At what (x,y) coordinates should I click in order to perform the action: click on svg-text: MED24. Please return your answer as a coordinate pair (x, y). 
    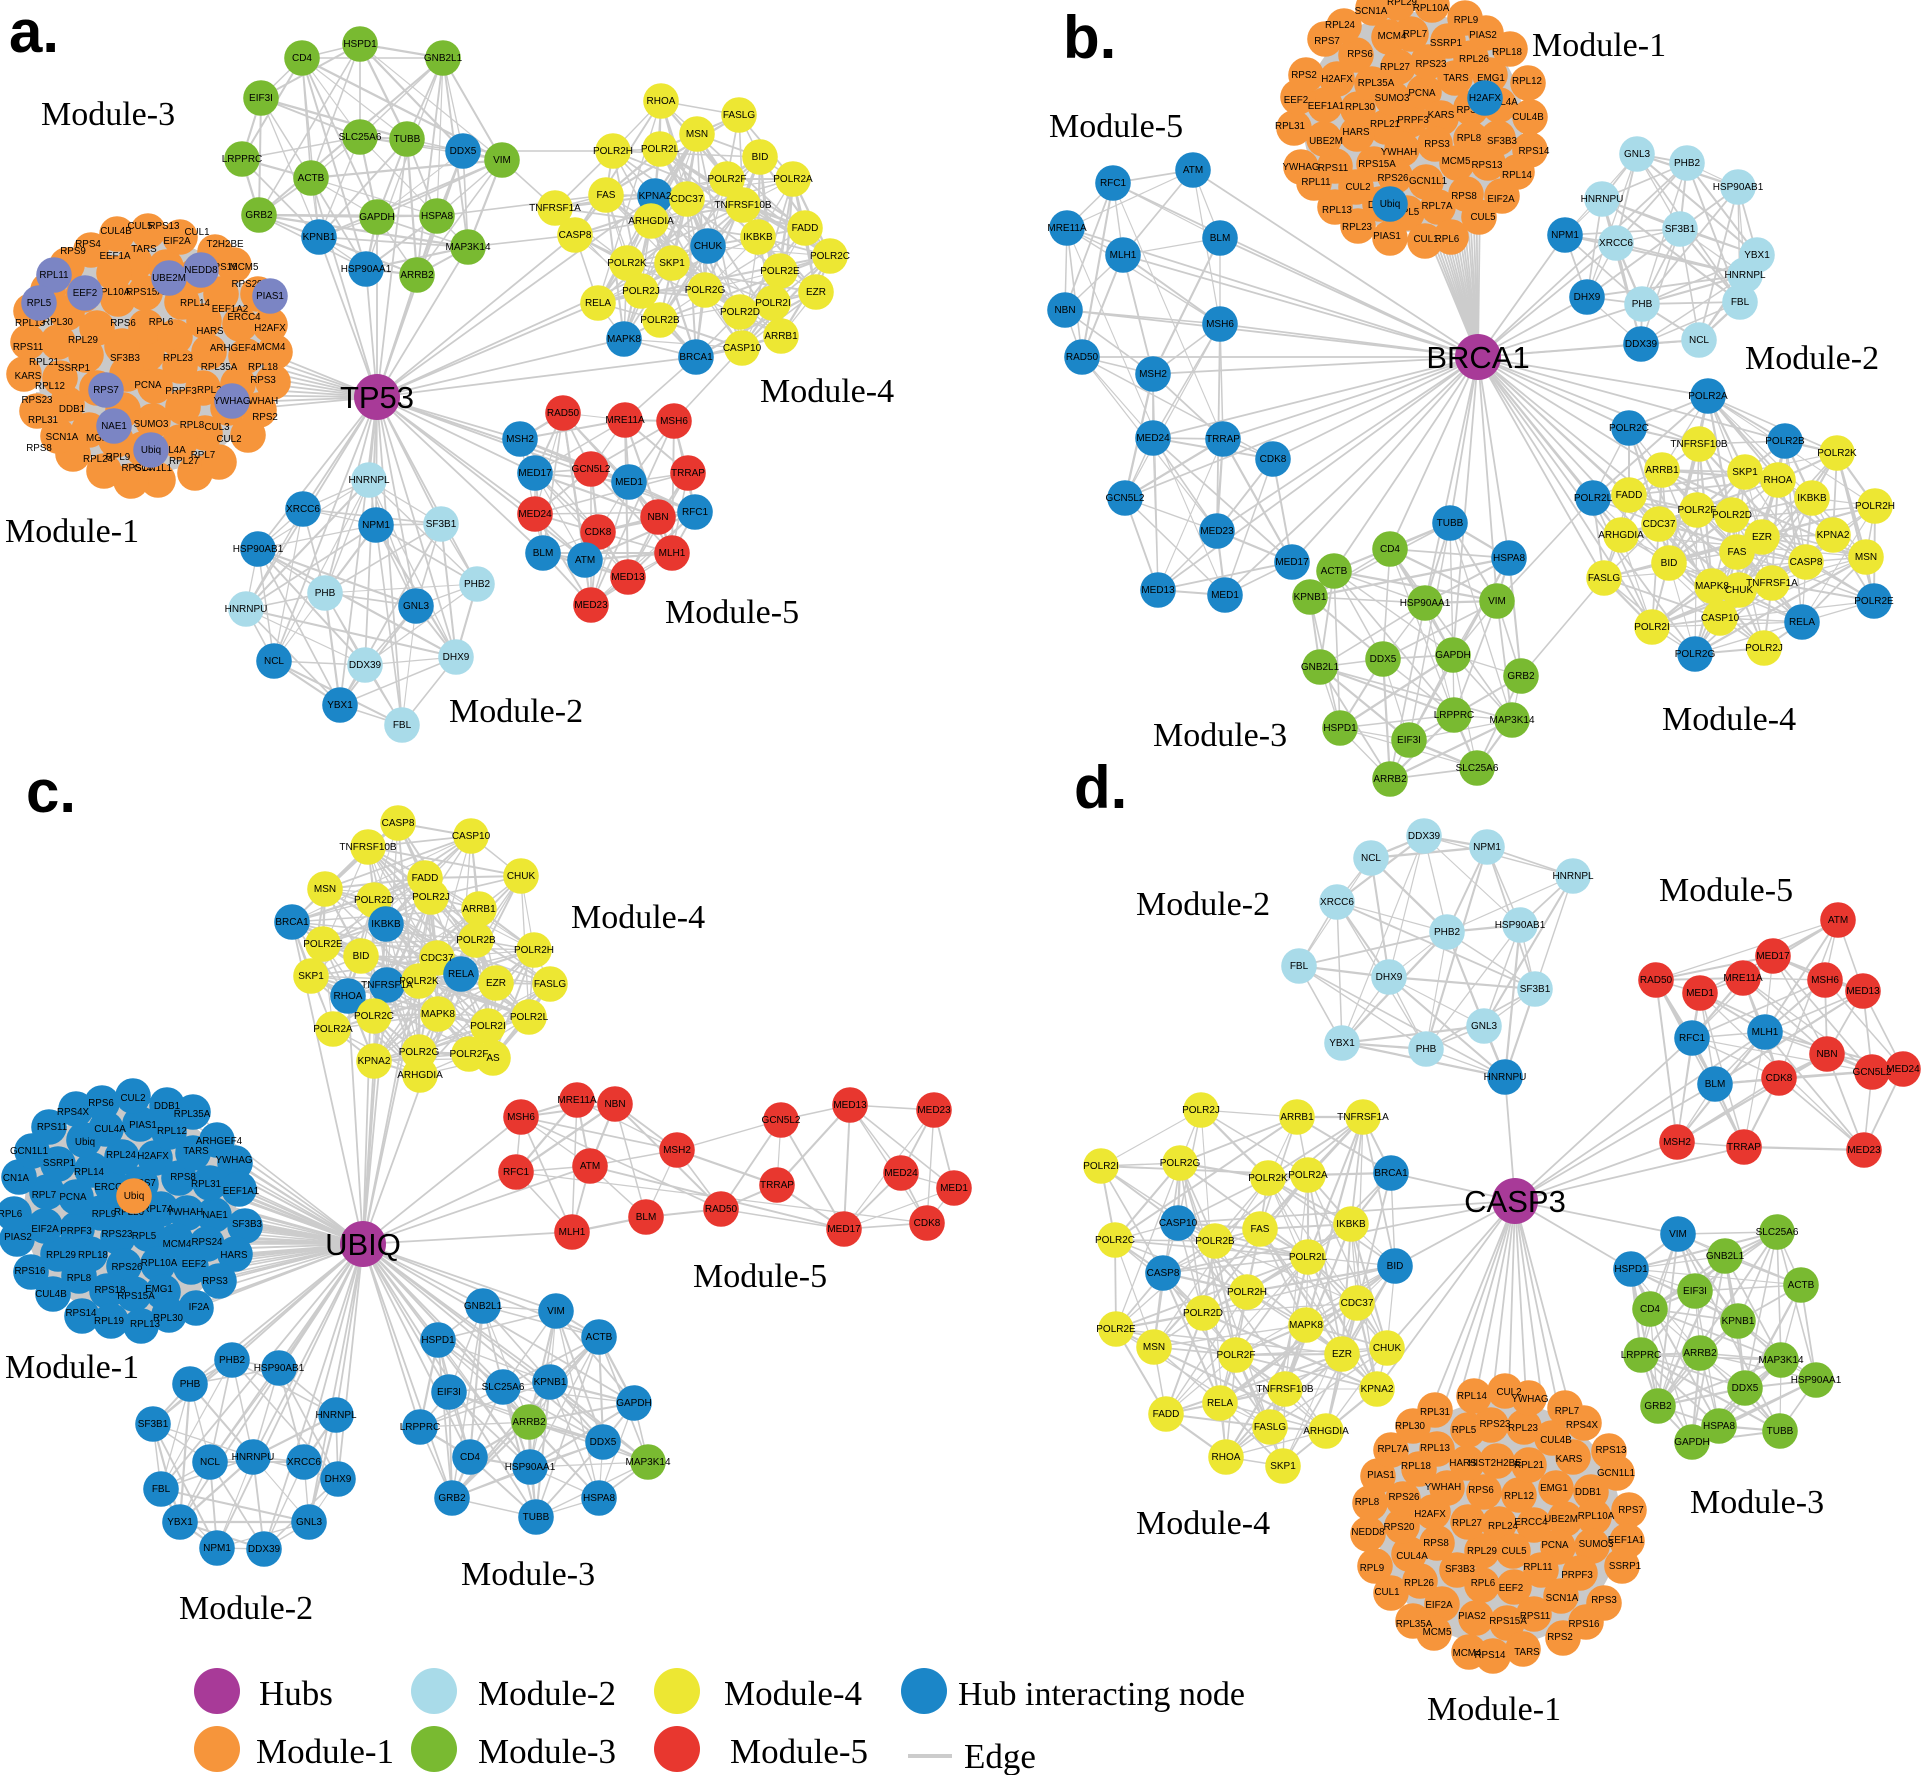
    Looking at the image, I should click on (1153, 438).